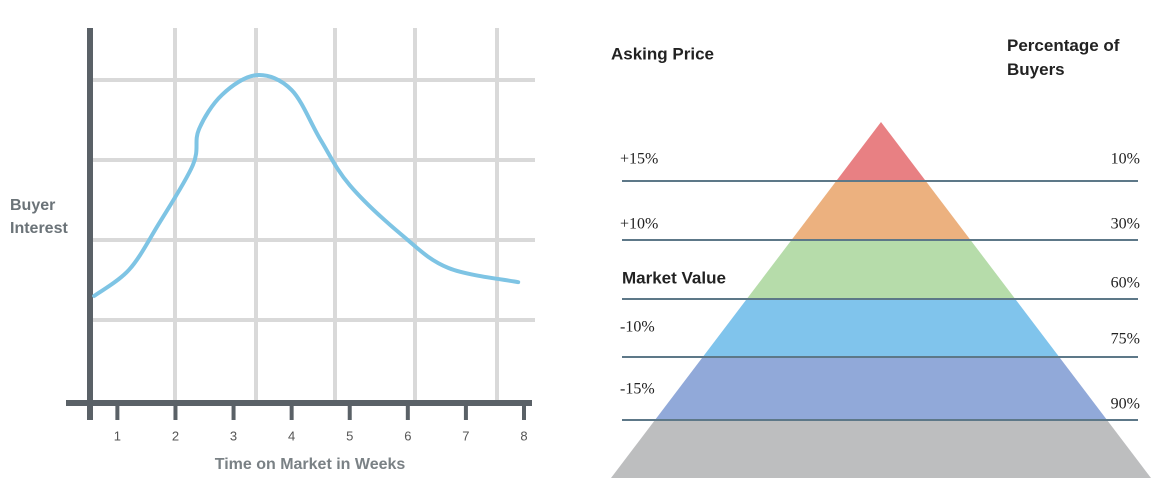  What do you see at coordinates (639, 159) in the screenshot?
I see `price-label: +15%` at bounding box center [639, 159].